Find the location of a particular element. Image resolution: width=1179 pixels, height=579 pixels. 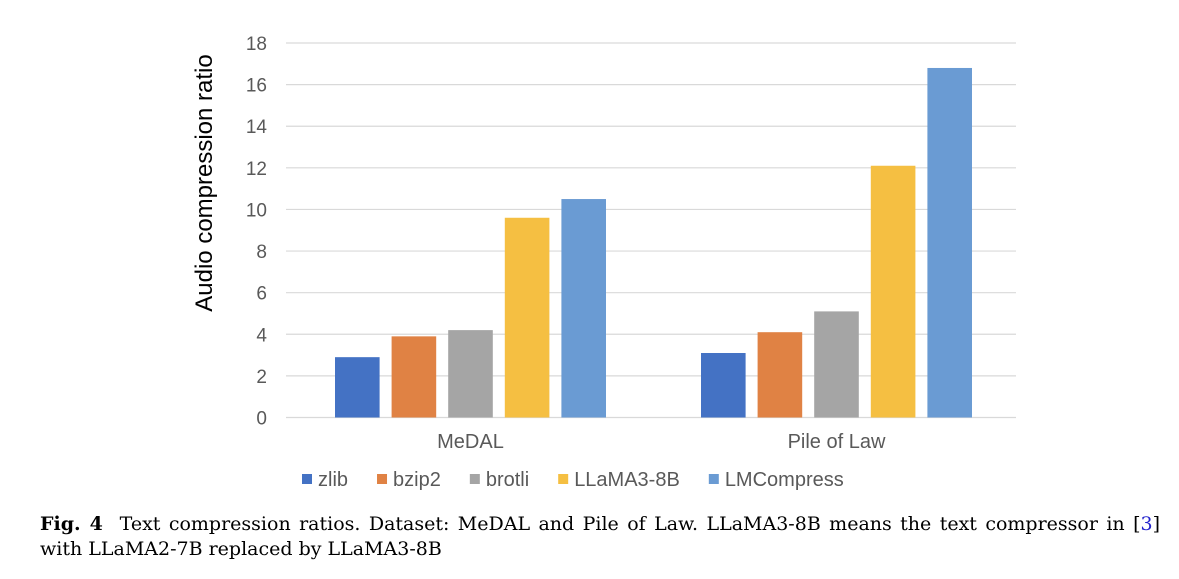

bar-lmcompress-pile-of-law is located at coordinates (949, 242).